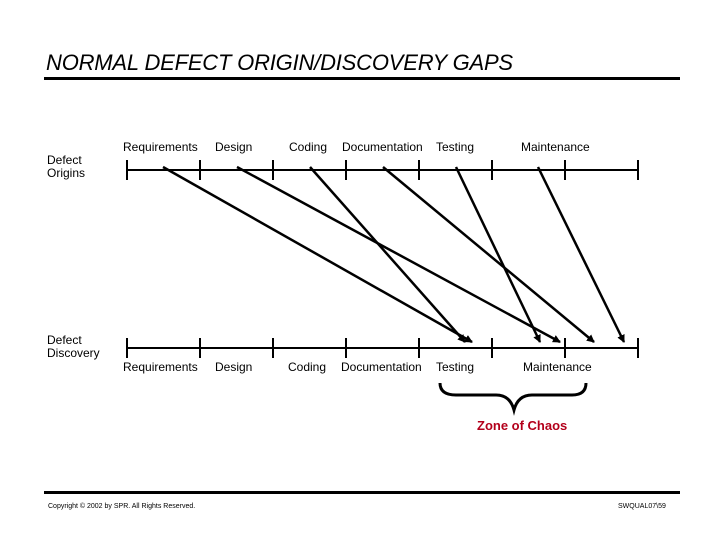 This screenshot has height=539, width=719. Describe the element at coordinates (581, 254) in the screenshot. I see `arrow-maintenance-to-maintenance` at that location.